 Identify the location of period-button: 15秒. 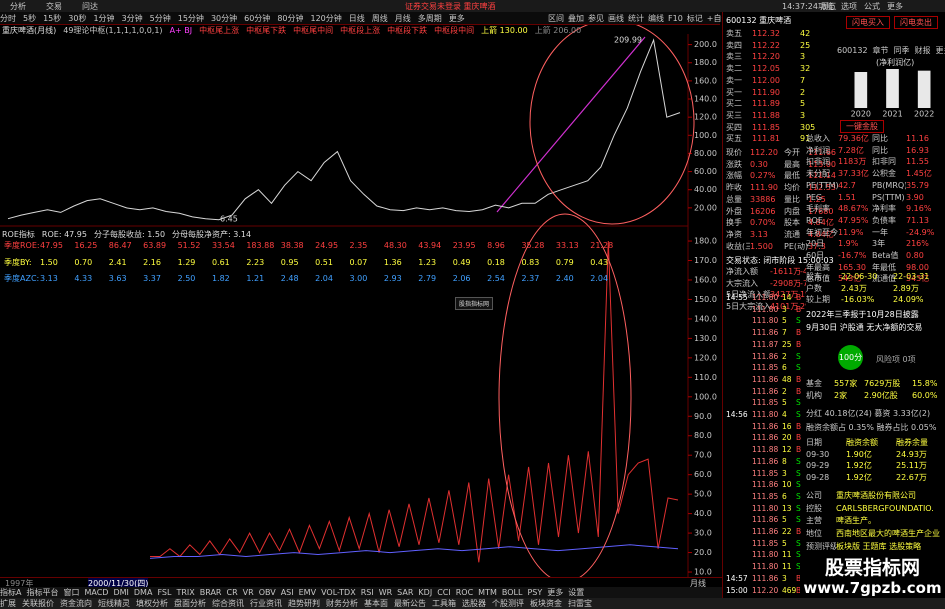
(52, 18).